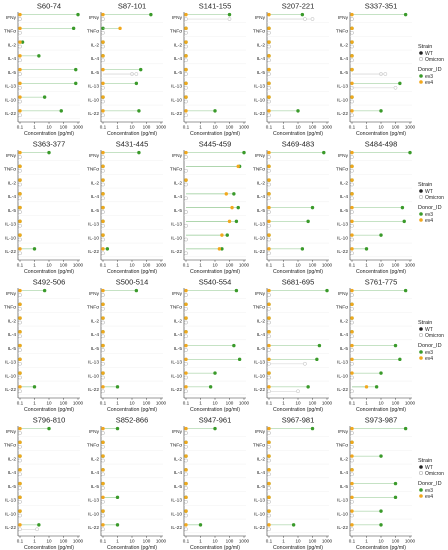 The height and width of the screenshot is (550, 448). Describe the element at coordinates (381, 282) in the screenshot. I see `panel-title: S761-775` at that location.